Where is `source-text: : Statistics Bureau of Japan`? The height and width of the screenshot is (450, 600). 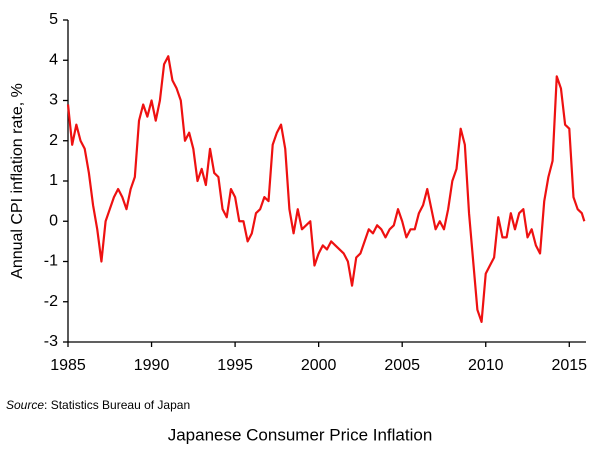
source-text: : Statistics Bureau of Japan is located at coordinates (117, 405).